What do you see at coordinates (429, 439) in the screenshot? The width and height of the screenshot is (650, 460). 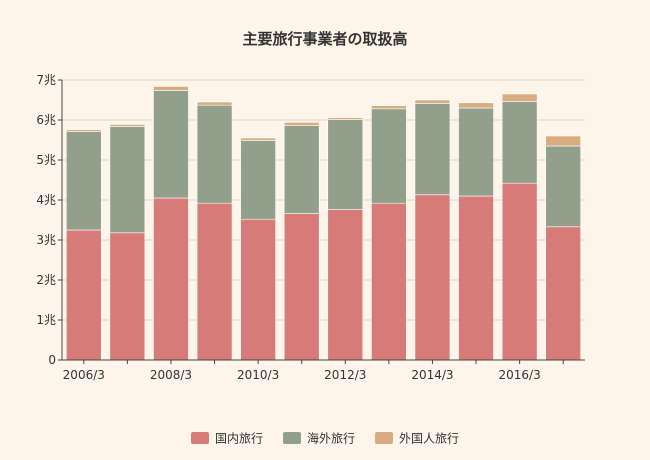 I see `legend-label: 外国人旅行` at bounding box center [429, 439].